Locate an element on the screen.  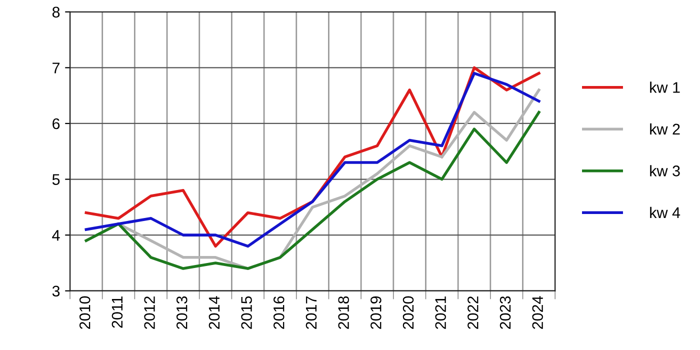
x-tick-label: 2014 is located at coordinates (214, 312).